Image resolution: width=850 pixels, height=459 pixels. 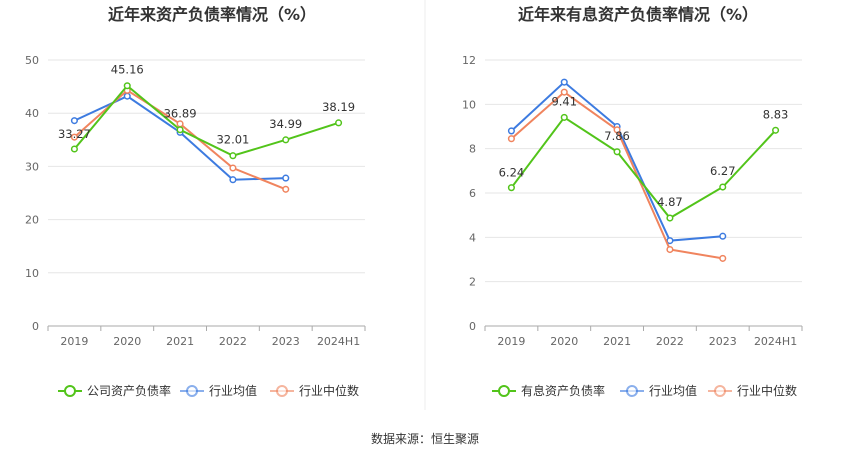 I want to click on data-label: 33.27, so click(x=74, y=134).